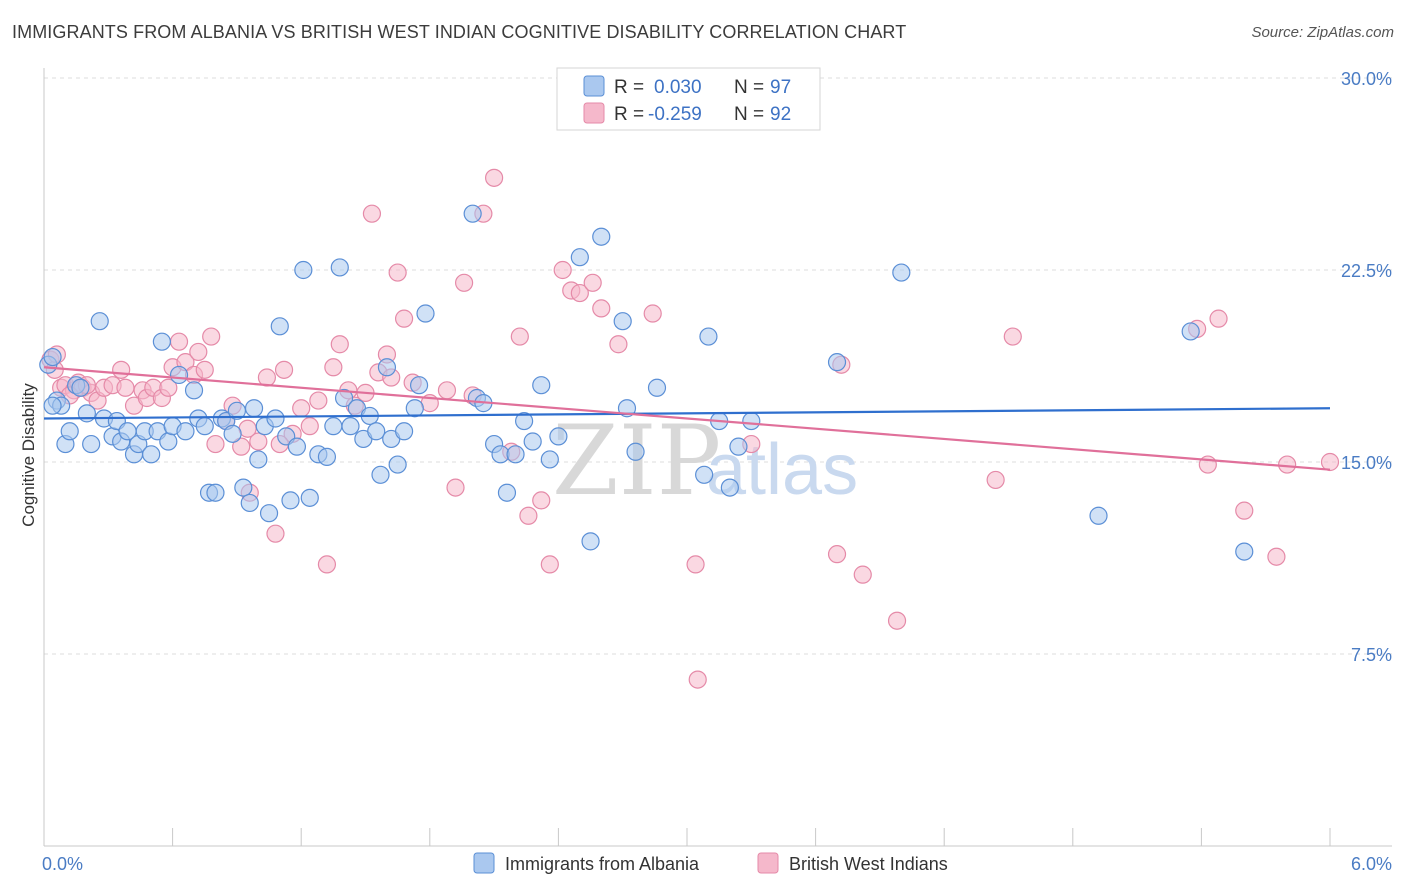  What do you see at coordinates (768, 863) in the screenshot?
I see `bottom-legend-swatch-pink` at bounding box center [768, 863].